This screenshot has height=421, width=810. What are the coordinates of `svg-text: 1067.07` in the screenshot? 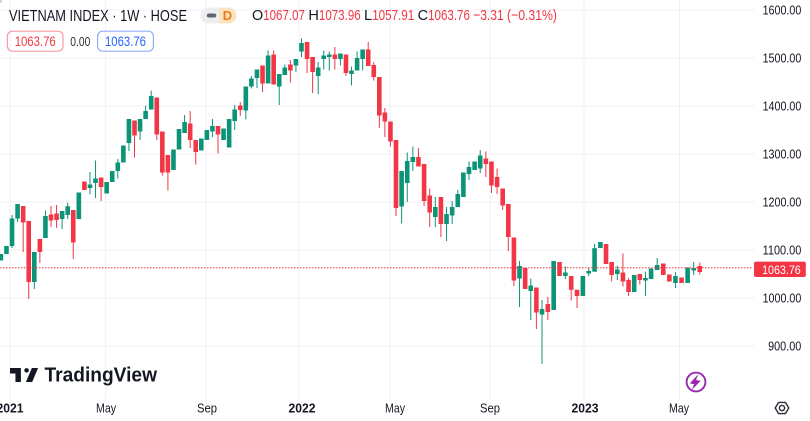 It's located at (284, 15).